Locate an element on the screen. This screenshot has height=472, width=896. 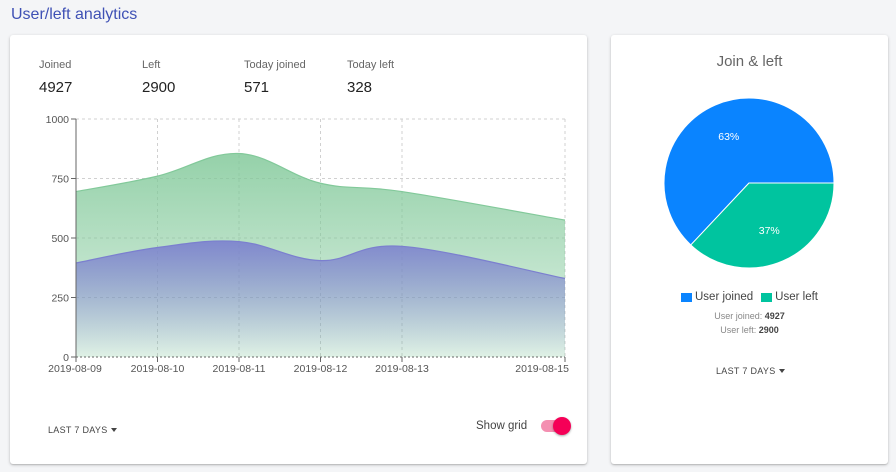
summary-label: User joined: is located at coordinates (738, 316).